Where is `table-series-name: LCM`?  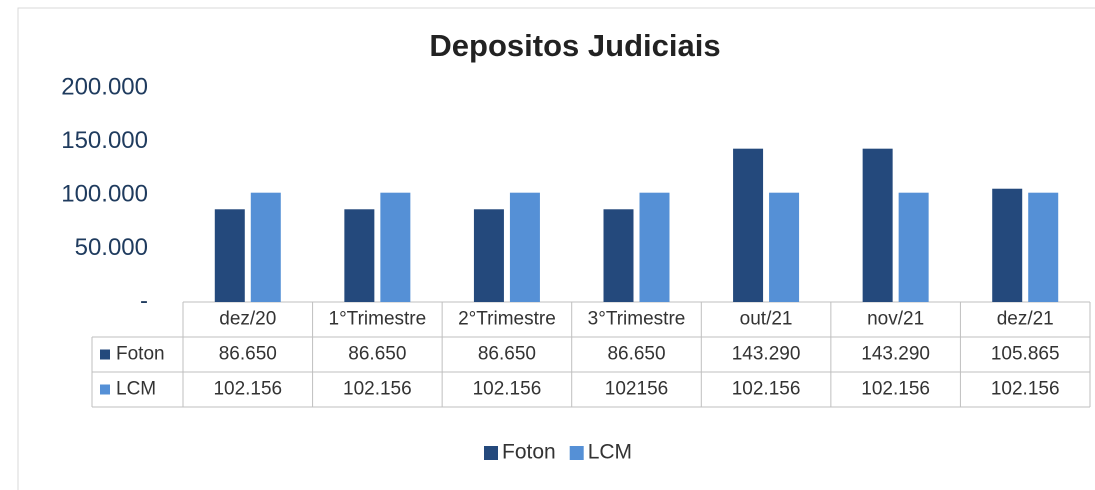 table-series-name: LCM is located at coordinates (136, 389).